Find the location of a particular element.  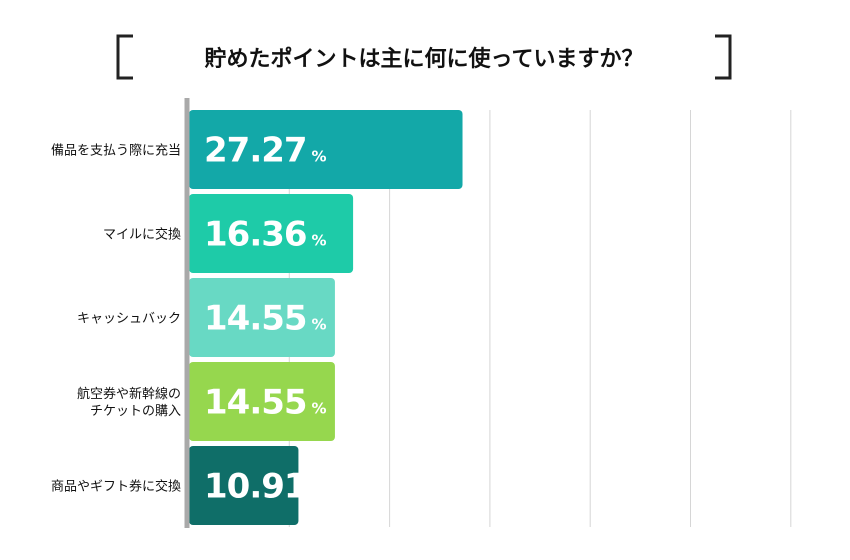

category-label-line: キャッシュバック is located at coordinates (129, 319).